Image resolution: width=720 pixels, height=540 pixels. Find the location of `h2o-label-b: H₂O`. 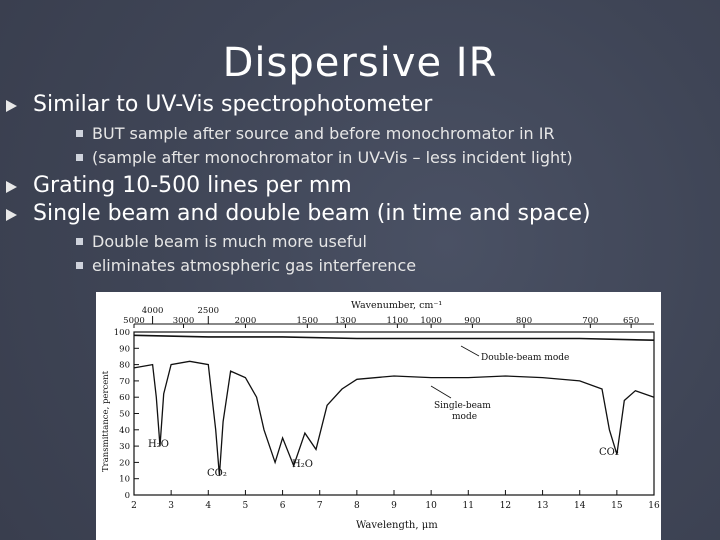

h2o-label-b: H₂O is located at coordinates (302, 464).